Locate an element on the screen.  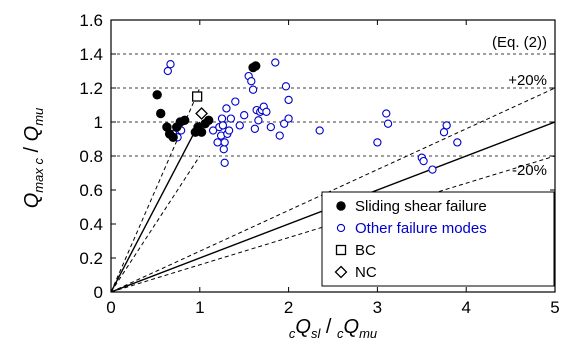
y-tick-label: 0.4 is located at coordinates (91, 224).